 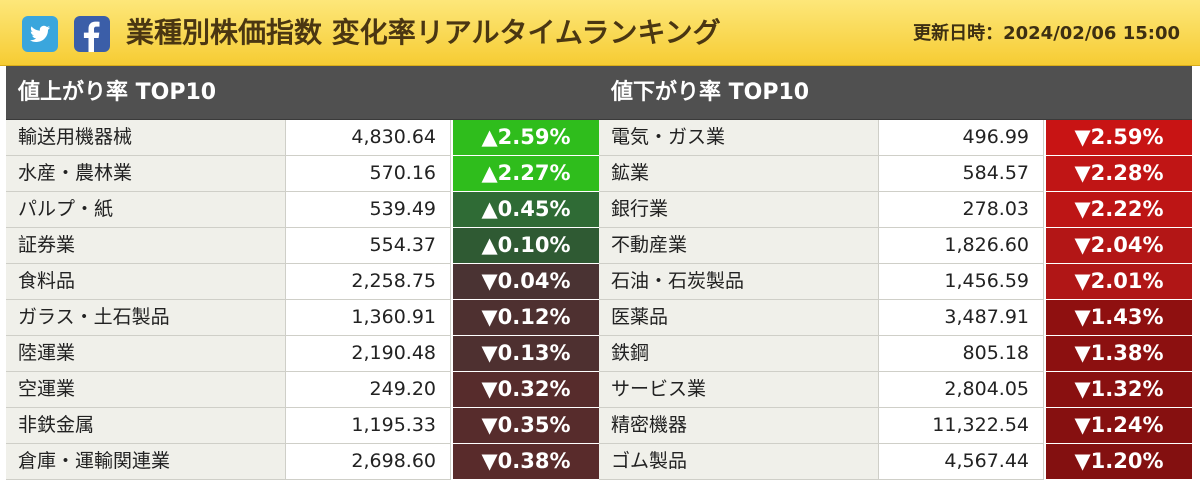 I want to click on table-row: 医薬品 3,487.91 ▼1.43%, so click(x=895, y=318).